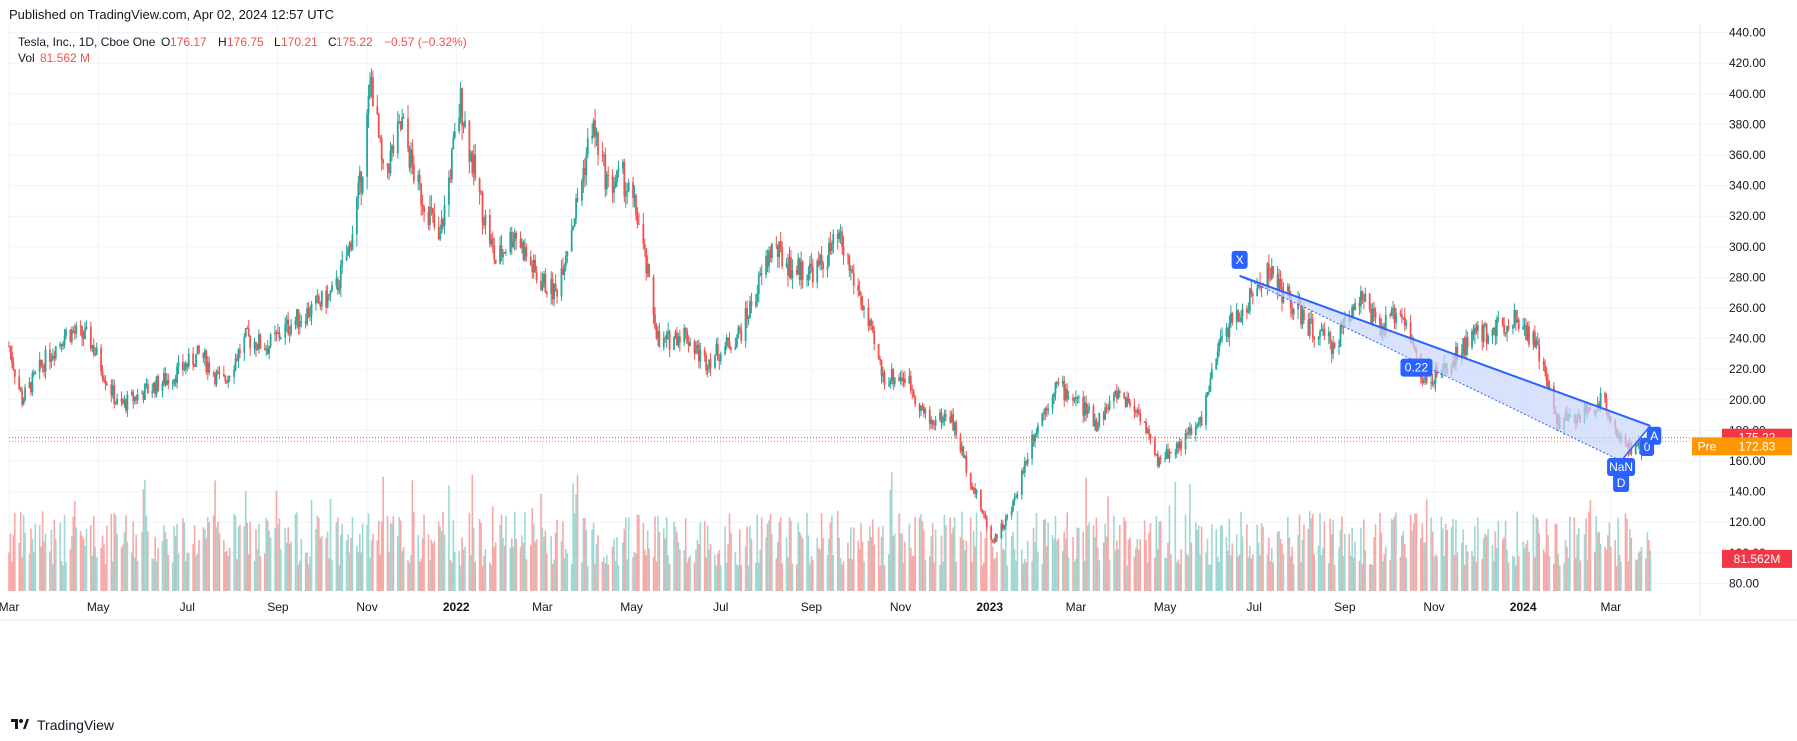 This screenshot has width=1797, height=741. Describe the element at coordinates (299, 42) in the screenshot. I see `legend-low-value: 170.21` at that location.